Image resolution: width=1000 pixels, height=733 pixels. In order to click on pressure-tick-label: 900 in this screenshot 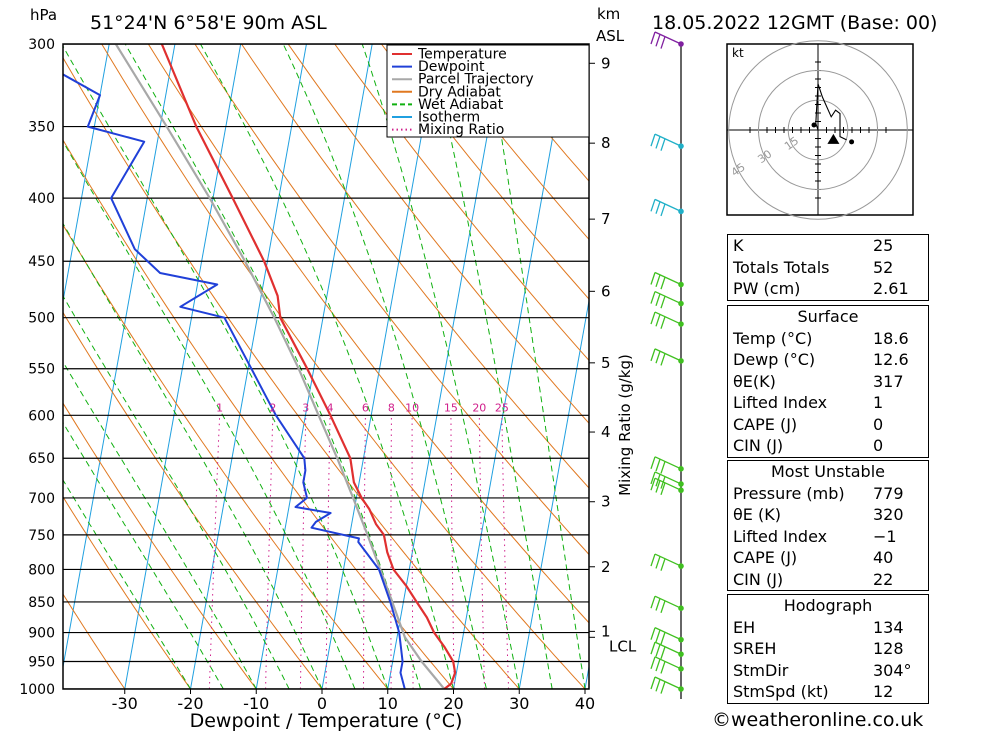, I will do `click(41, 634)`.